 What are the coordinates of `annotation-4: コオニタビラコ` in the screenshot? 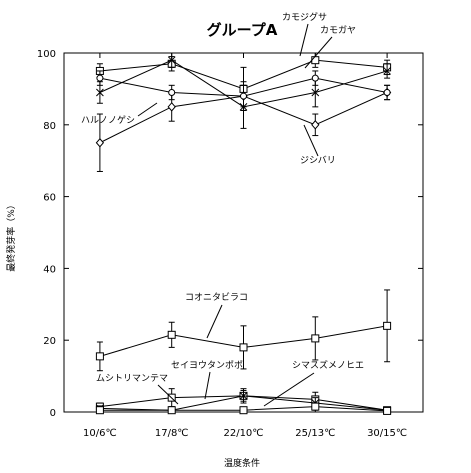 It's located at (216, 315).